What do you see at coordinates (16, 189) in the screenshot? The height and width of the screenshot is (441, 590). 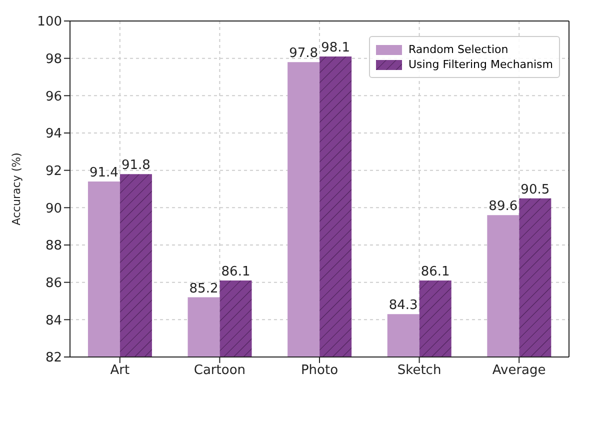 I see `y-axis-title: Accuracy (%)` at bounding box center [16, 189].